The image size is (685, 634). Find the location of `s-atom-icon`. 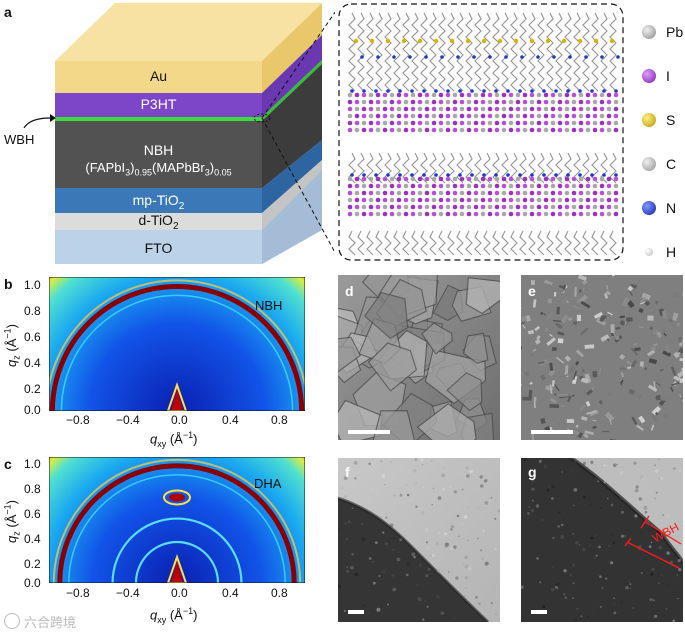

s-atom-icon is located at coordinates (649, 120).